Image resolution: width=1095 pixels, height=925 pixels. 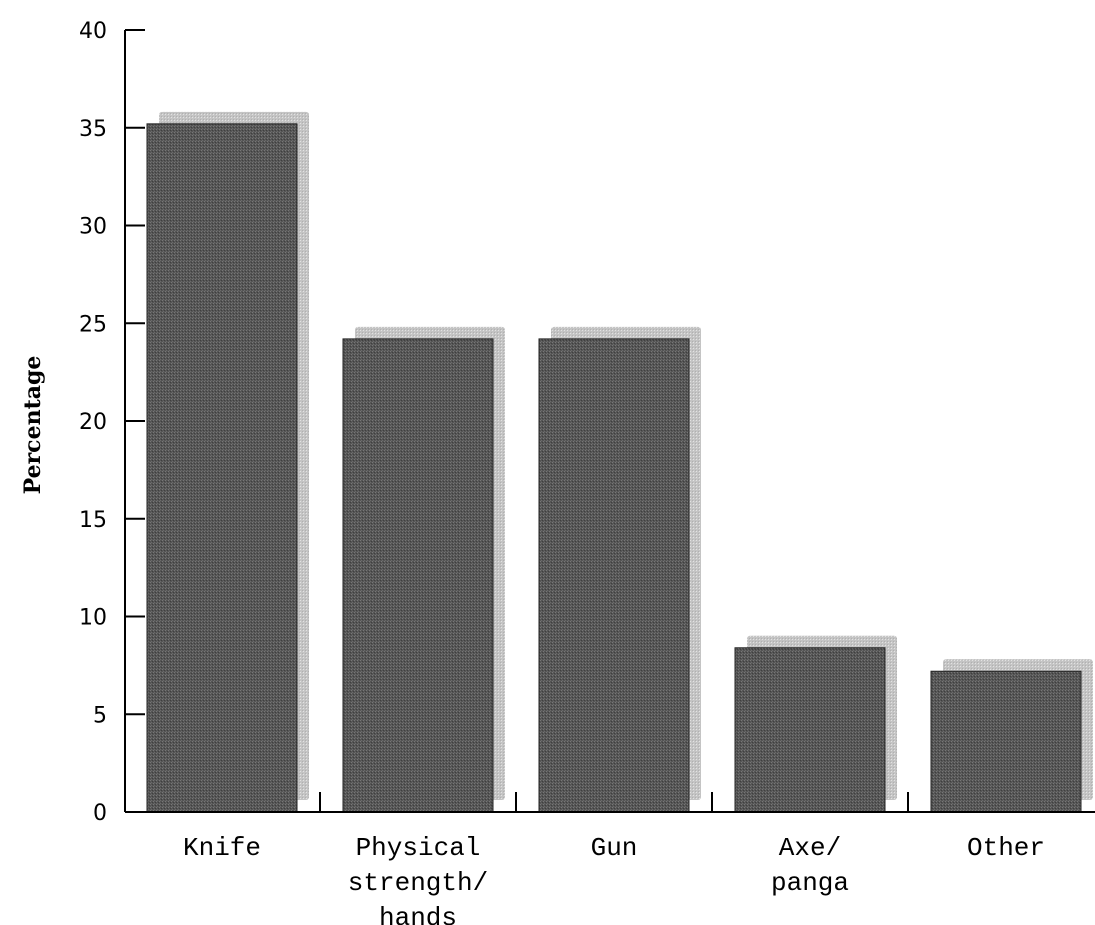 I want to click on x-category-label: Physical strength/hands, so click(x=418, y=879).